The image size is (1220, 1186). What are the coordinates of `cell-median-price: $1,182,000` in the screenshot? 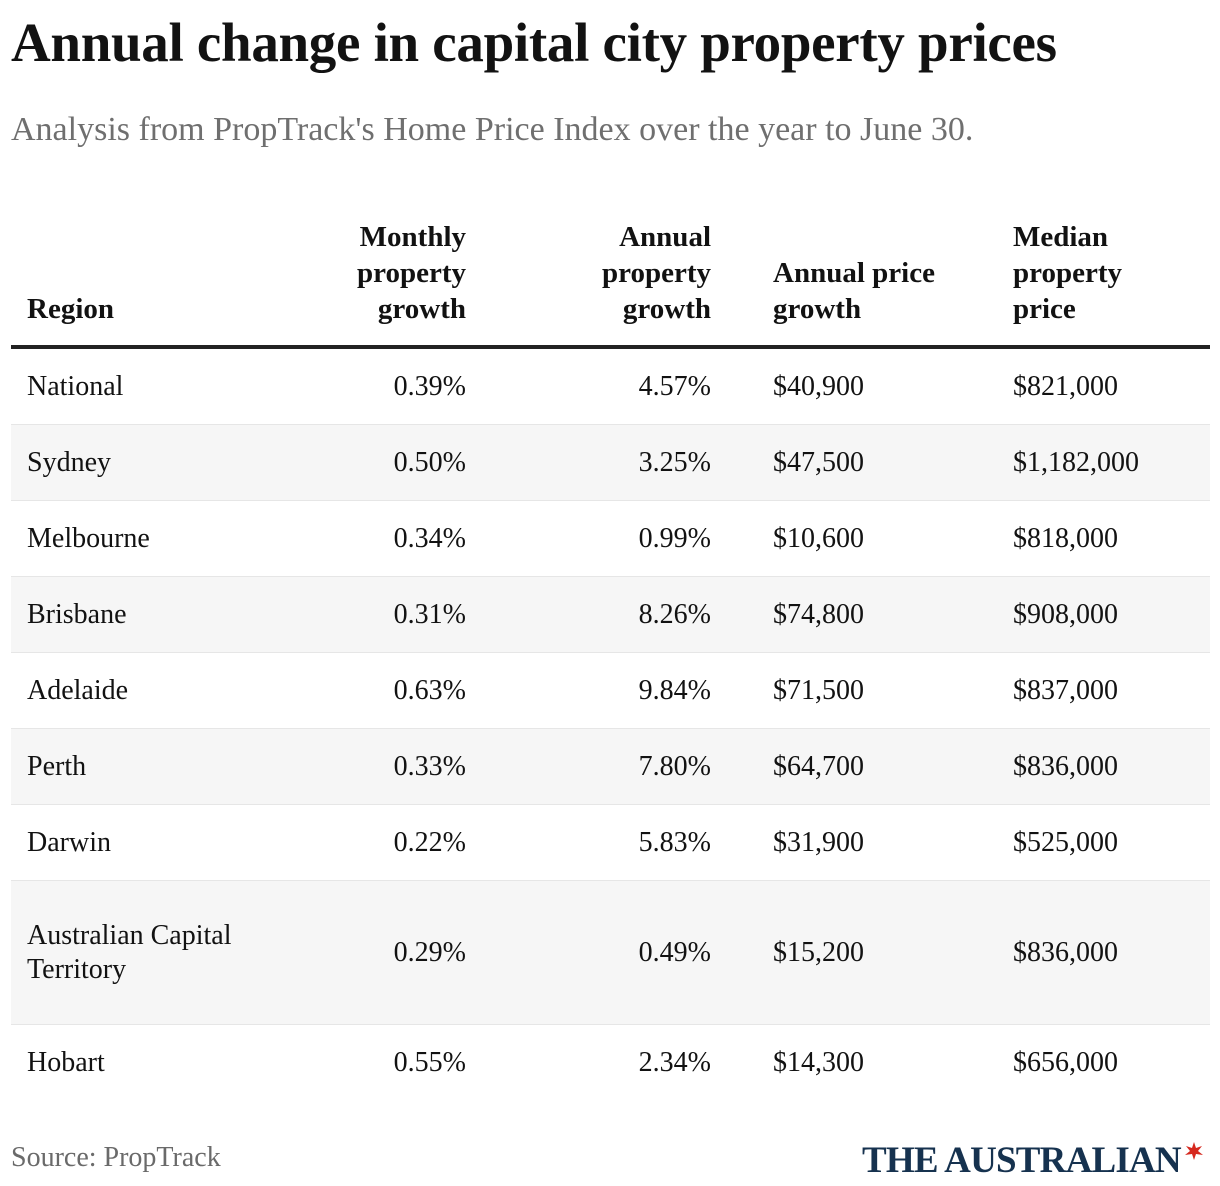 It's located at (1080, 462).